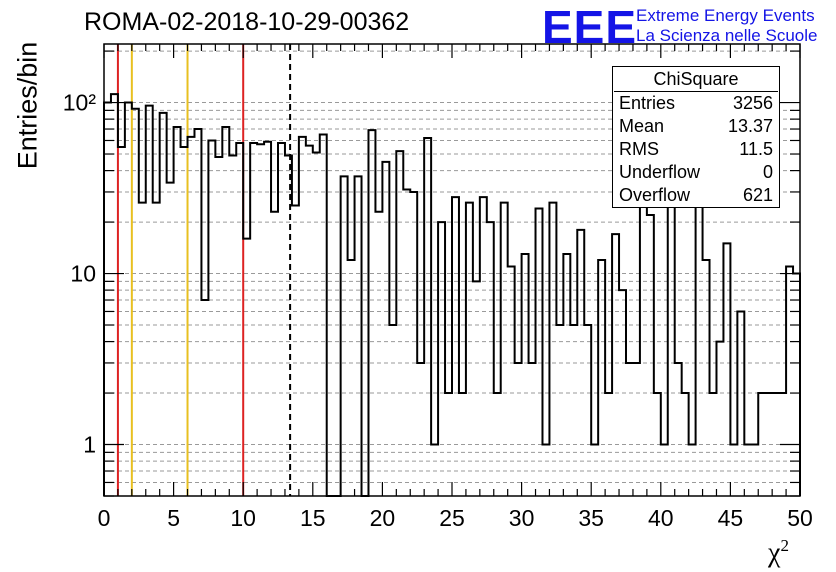 The image size is (836, 572). Describe the element at coordinates (655, 195) in the screenshot. I see `stats-label: Overflow` at that location.